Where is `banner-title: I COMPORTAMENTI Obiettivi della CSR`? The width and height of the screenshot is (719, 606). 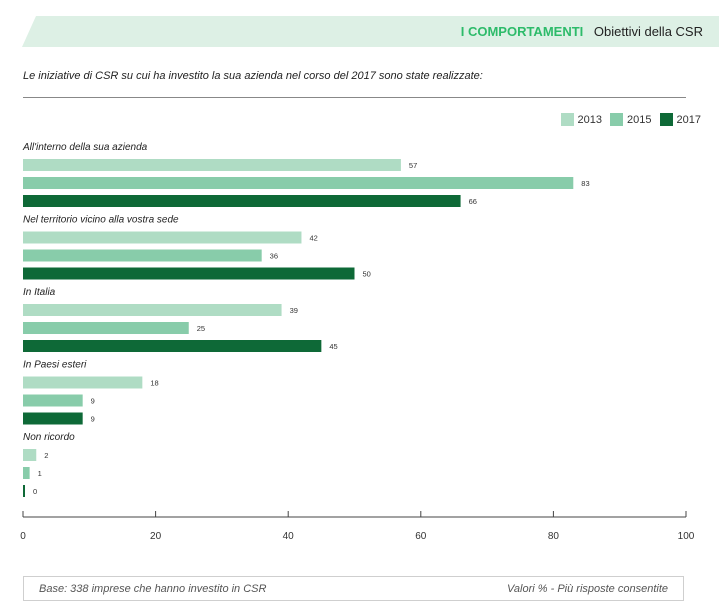
banner-title: I COMPORTAMENTI Obiettivi della CSR is located at coordinates (582, 31).